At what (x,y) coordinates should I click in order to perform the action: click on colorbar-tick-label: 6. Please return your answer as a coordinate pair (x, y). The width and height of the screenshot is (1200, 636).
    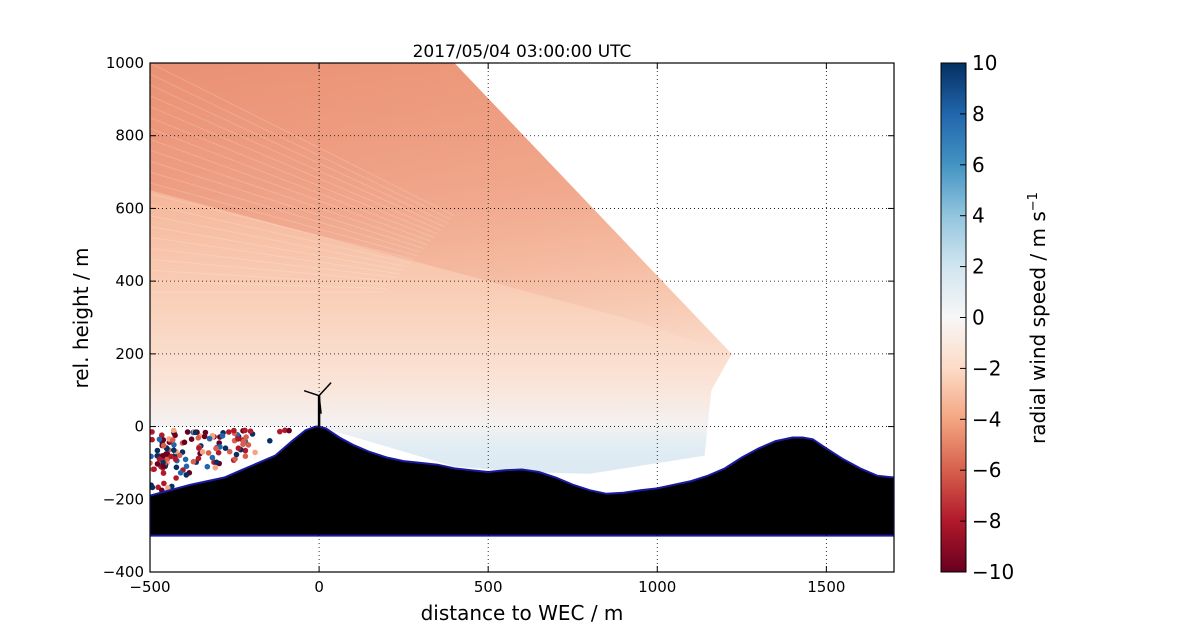
    Looking at the image, I should click on (978, 165).